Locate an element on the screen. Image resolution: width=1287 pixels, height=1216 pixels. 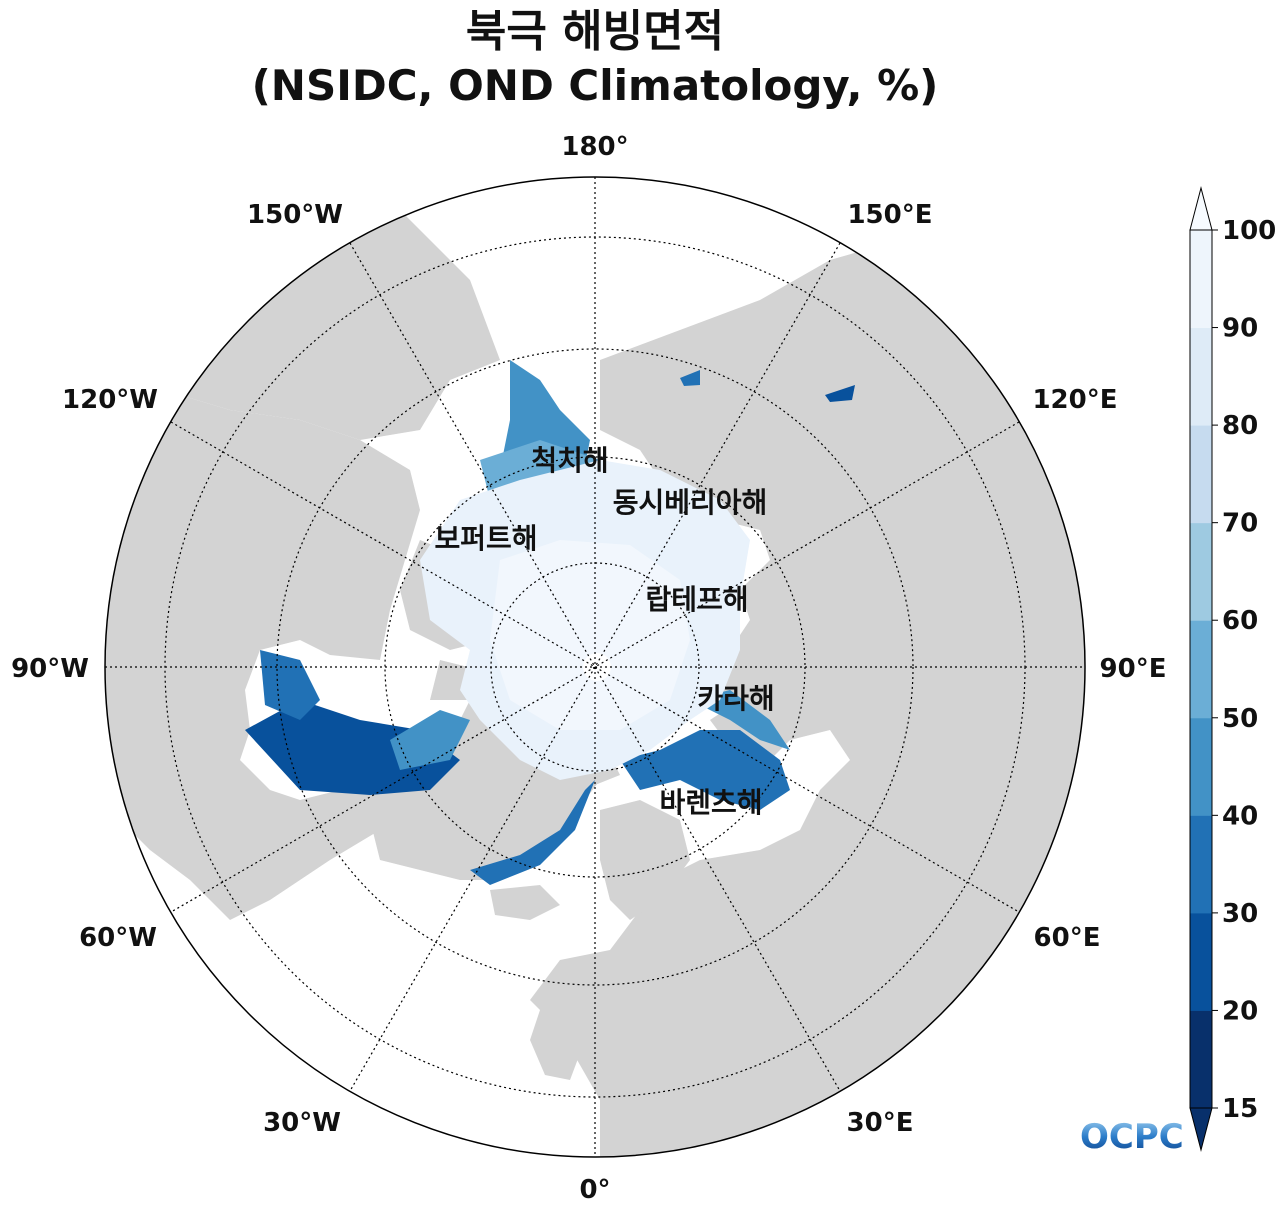
land-arctic-islands is located at coordinates (415, 590).